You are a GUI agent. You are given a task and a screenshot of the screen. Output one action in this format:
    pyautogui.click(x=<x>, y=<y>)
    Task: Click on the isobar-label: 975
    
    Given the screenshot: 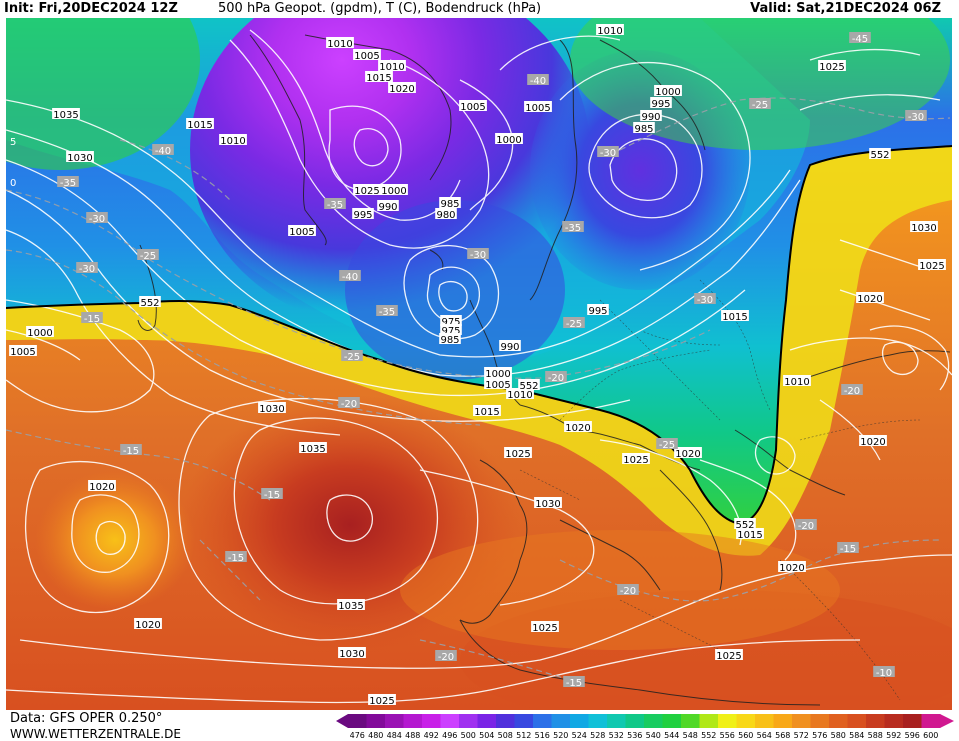 What is the action you would take?
    pyautogui.click(x=451, y=321)
    